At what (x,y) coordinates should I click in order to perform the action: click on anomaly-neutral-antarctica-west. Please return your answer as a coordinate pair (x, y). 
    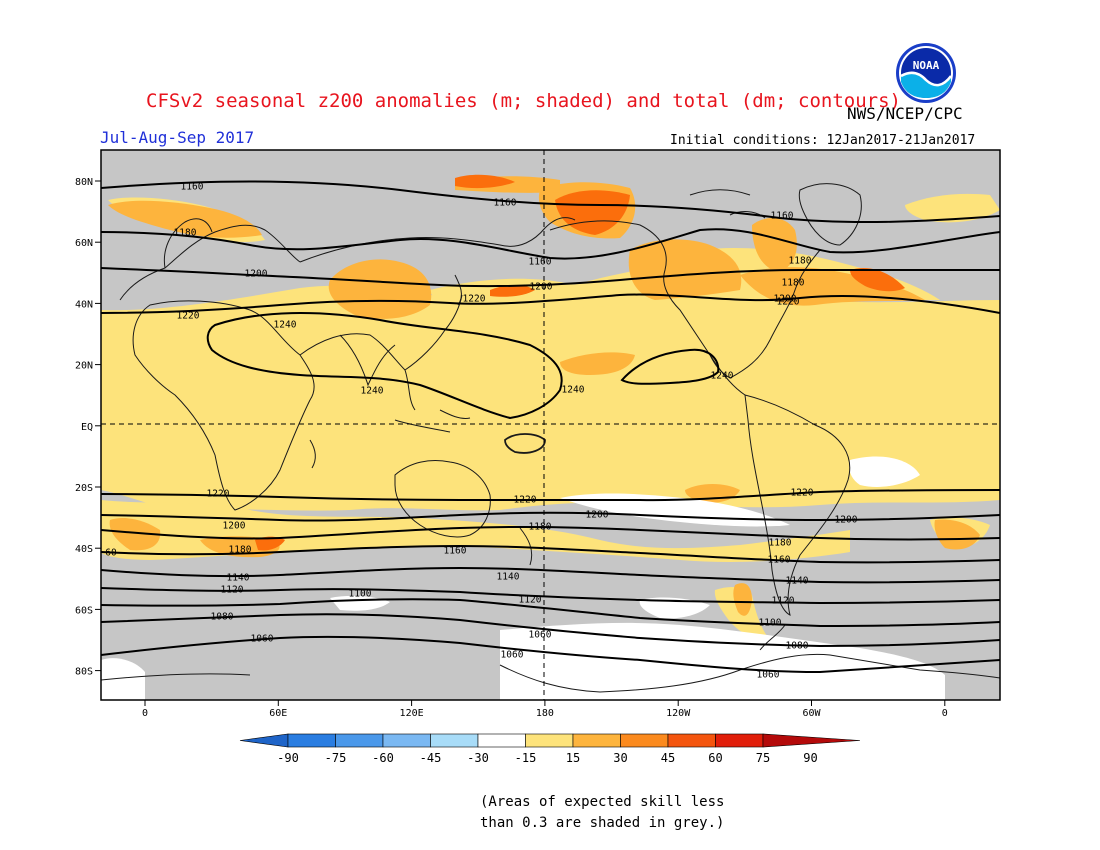
    Looking at the image, I should click on (123, 679).